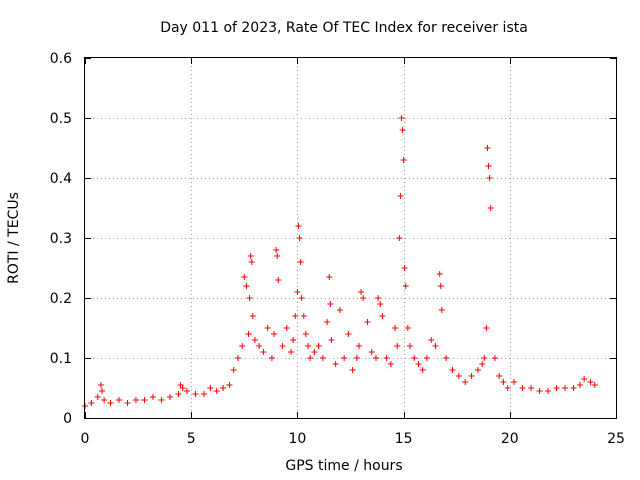 The height and width of the screenshot is (480, 640). Describe the element at coordinates (191, 439) in the screenshot. I see `x-tick-label: 5` at that location.